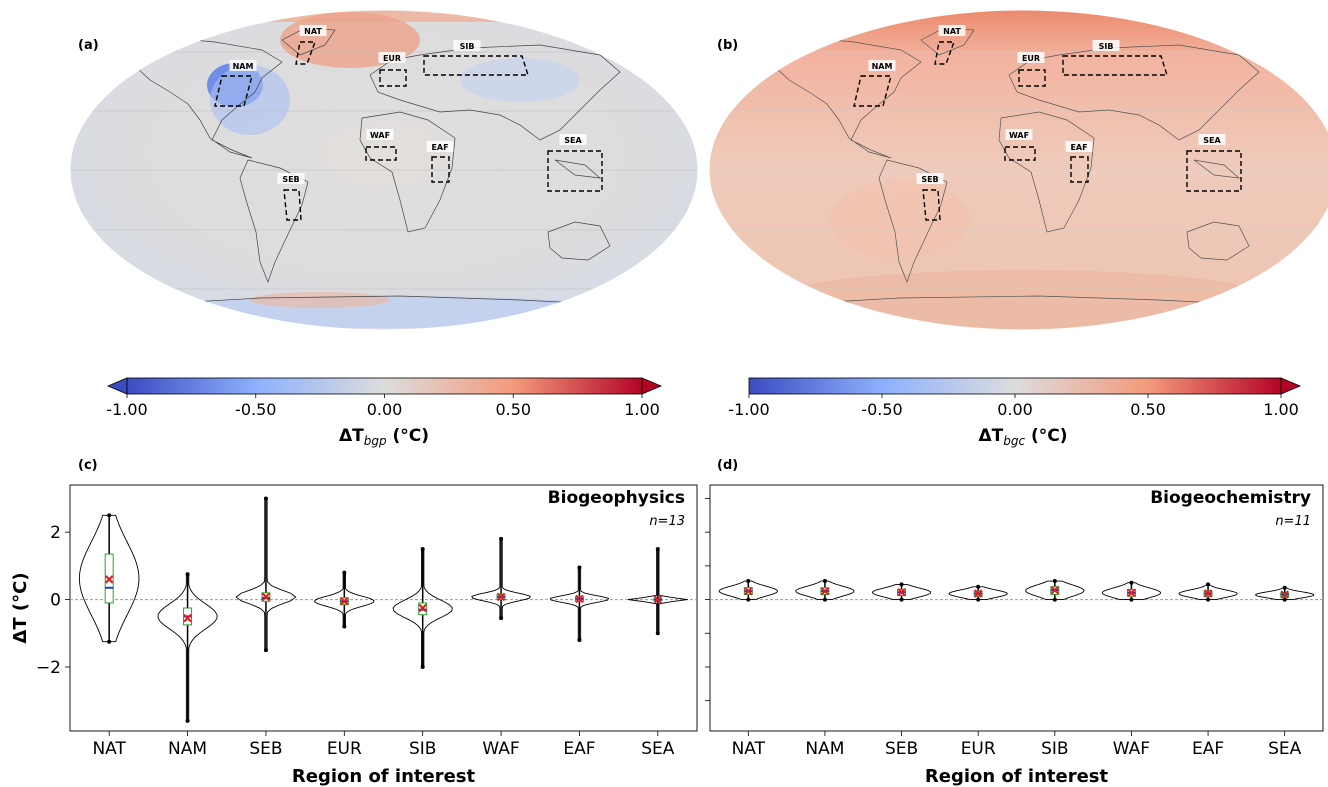 The image size is (1328, 787). What do you see at coordinates (575, 171) in the screenshot?
I see `region-box-sea-a` at bounding box center [575, 171].